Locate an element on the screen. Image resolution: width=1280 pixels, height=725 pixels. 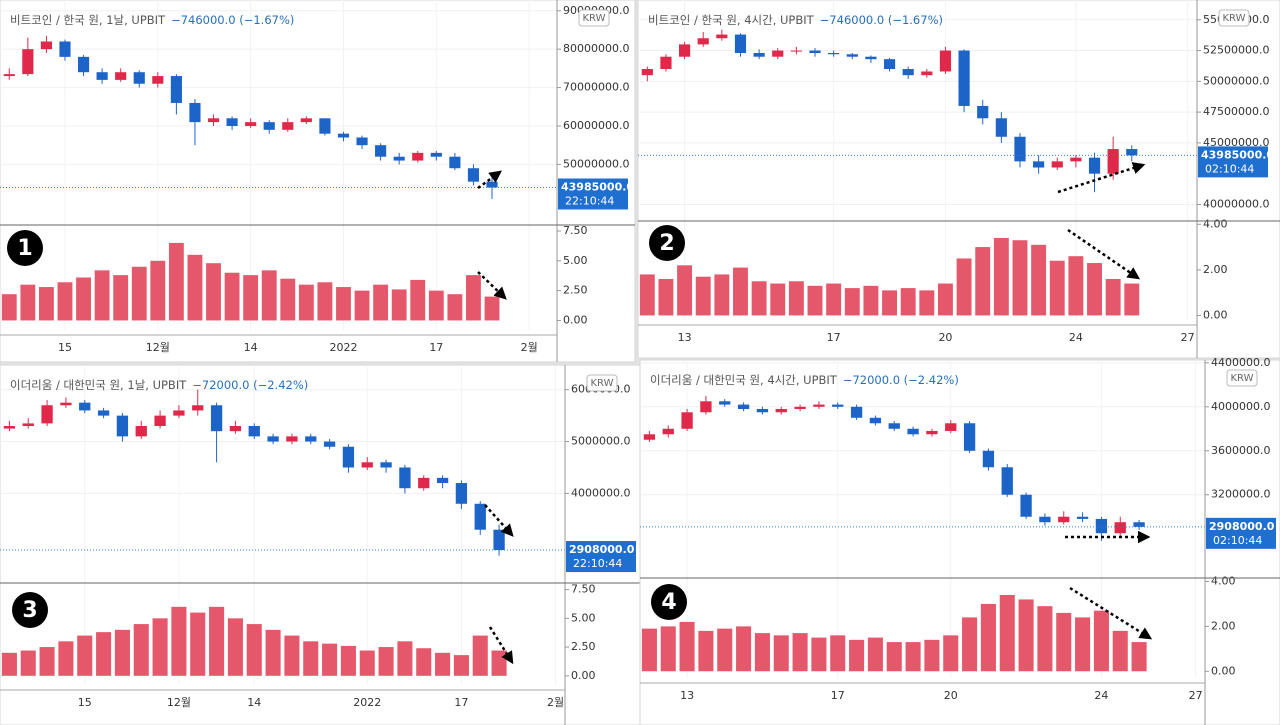
badge-number: 4 is located at coordinates (668, 602).